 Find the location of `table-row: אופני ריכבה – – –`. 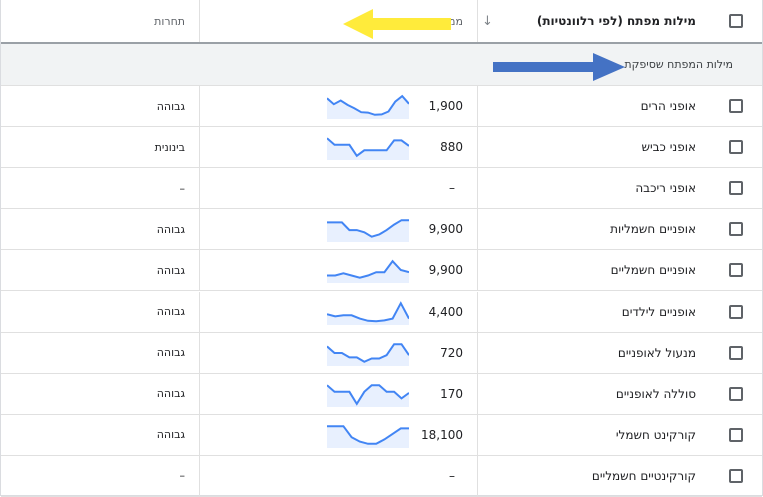

table-row: אופני ריכבה – – – is located at coordinates (381, 189).